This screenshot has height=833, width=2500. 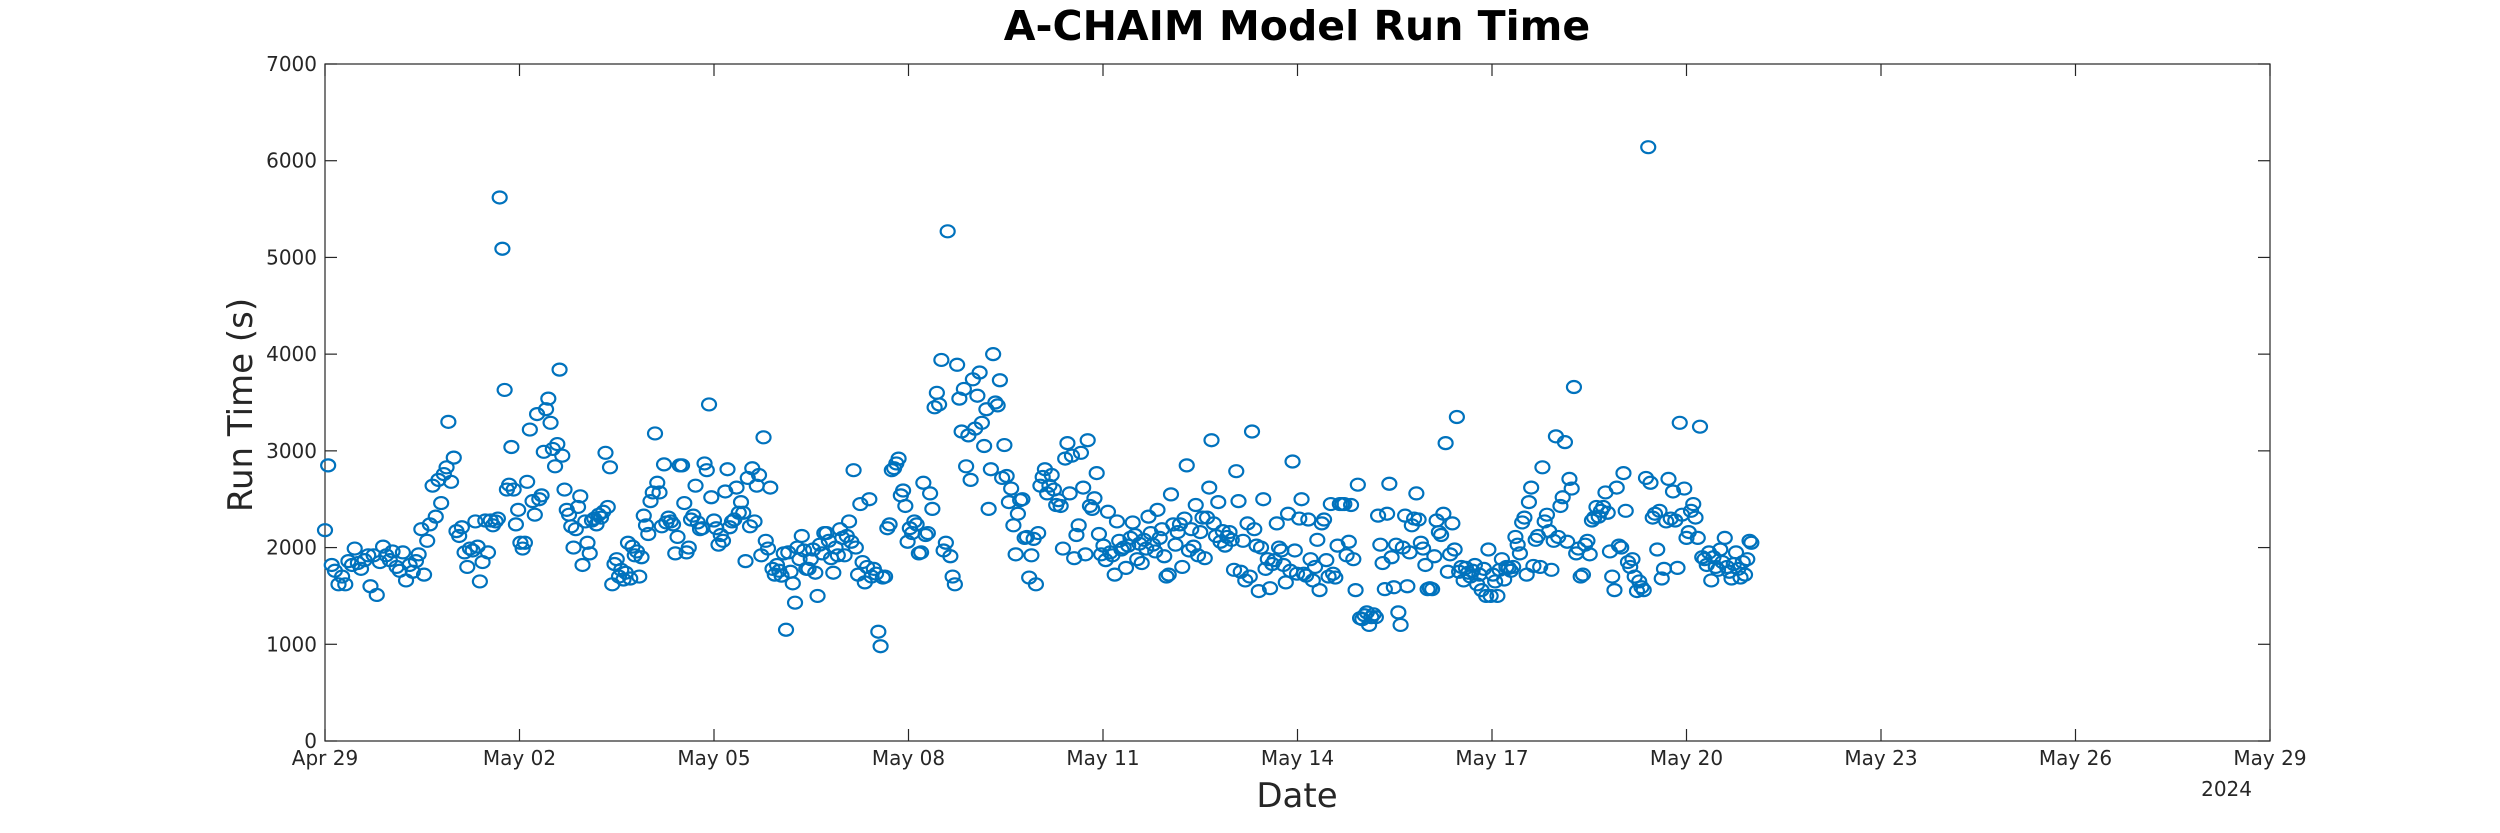 What do you see at coordinates (241, 405) in the screenshot?
I see `y-axis-label: Run Time (s)` at bounding box center [241, 405].